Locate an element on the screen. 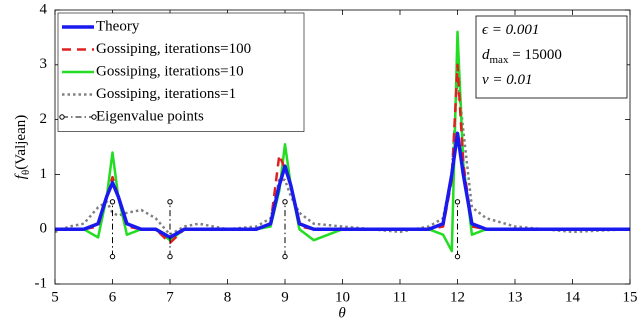  x-tick-label: 15 is located at coordinates (630, 297).